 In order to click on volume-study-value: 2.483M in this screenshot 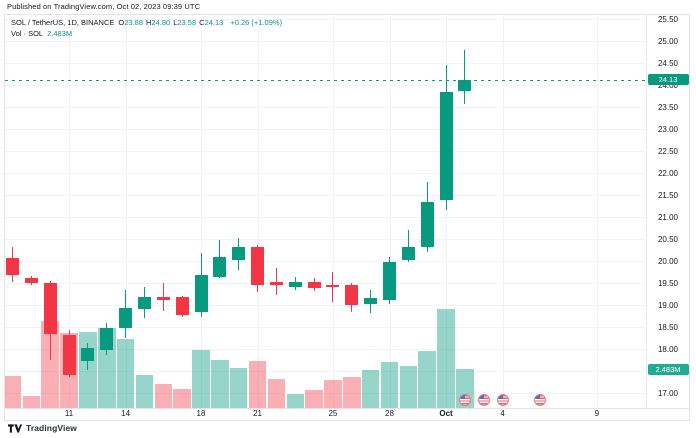, I will do `click(60, 33)`.